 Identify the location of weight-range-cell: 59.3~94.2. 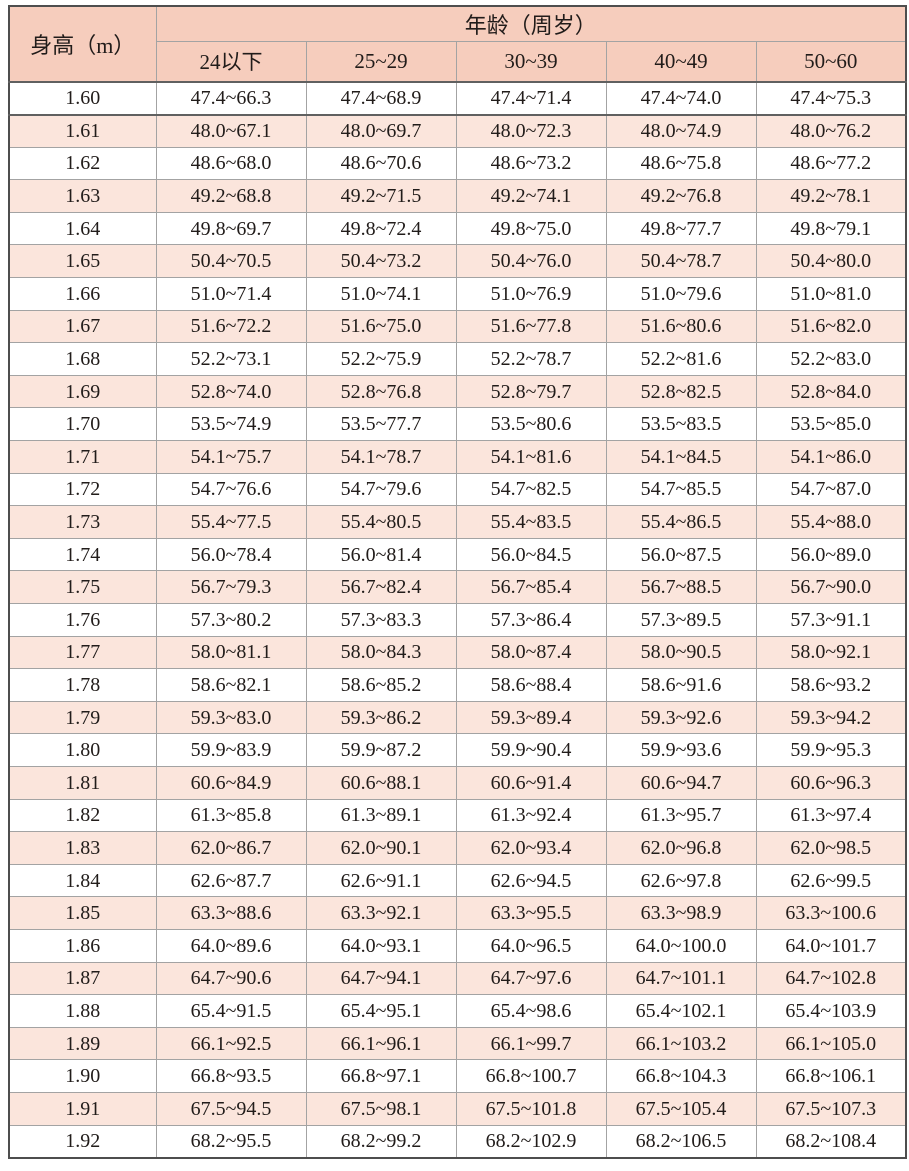
(831, 717).